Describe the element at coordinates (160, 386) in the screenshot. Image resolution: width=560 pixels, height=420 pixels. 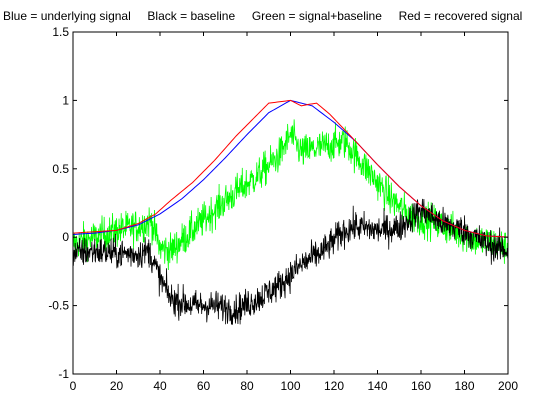
I see `x-tick-label: 40` at that location.